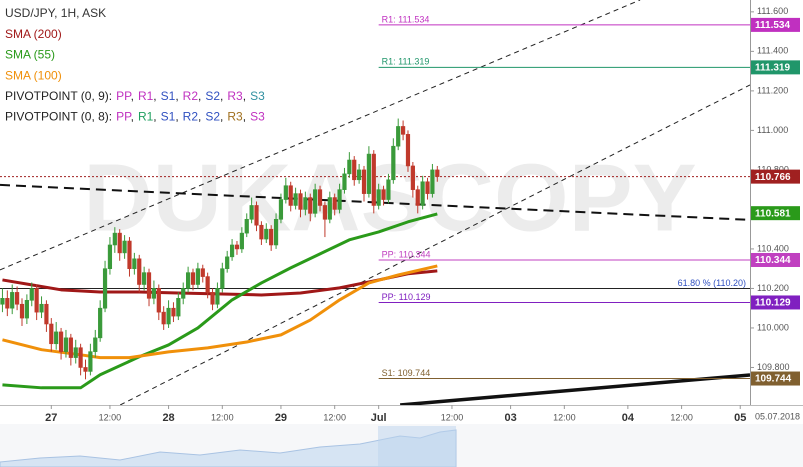  What do you see at coordinates (406, 297) in the screenshot?
I see `pivot-label: PP: 110.129` at bounding box center [406, 297].